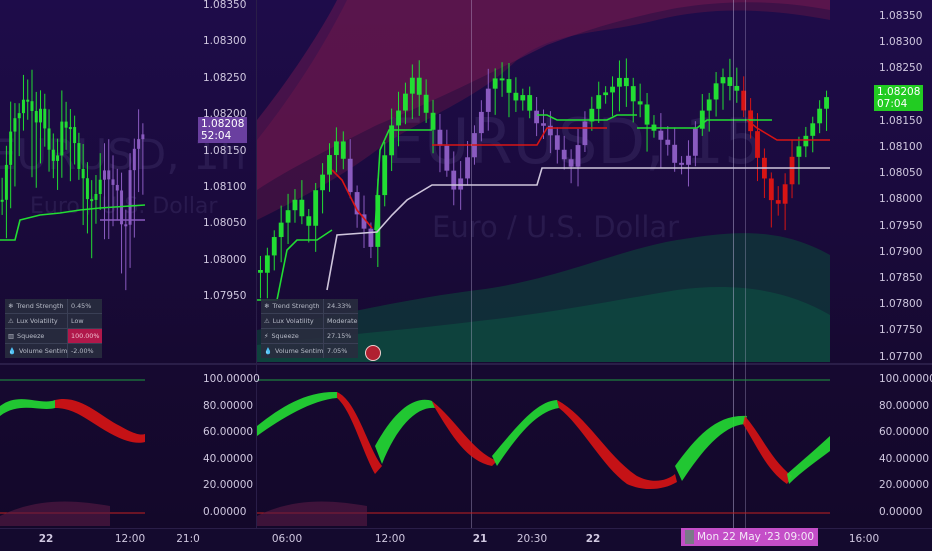 This screenshot has height=551, width=932. Describe the element at coordinates (899, 98) in the screenshot. I see `right-current-price-tag: 1.08208 07:04` at that location.